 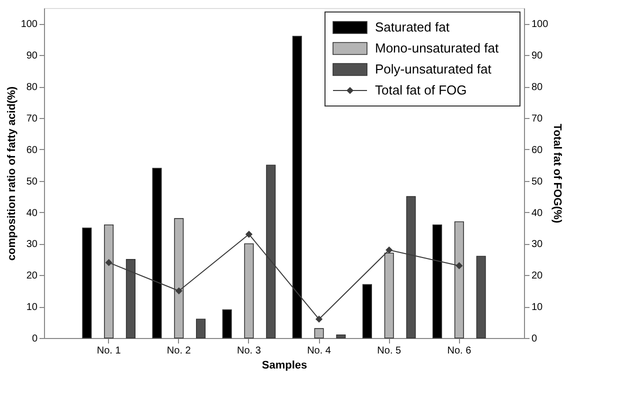 I want to click on y-axis-title: composition ratio of fatty acid(%), so click(x=12, y=173).